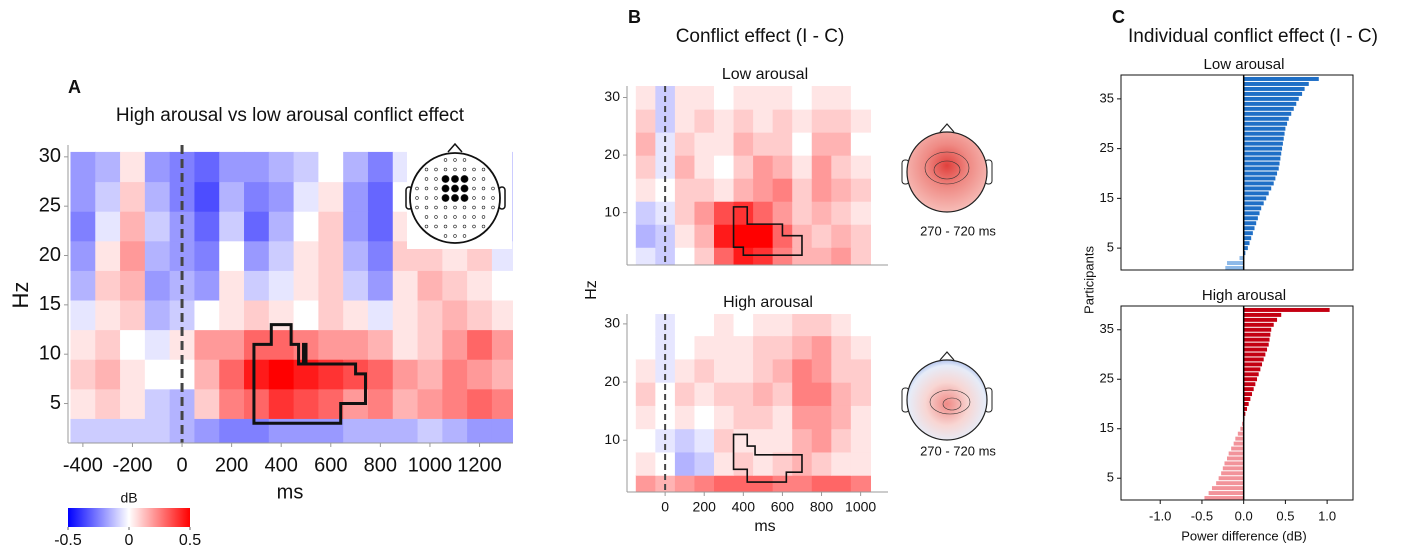  What do you see at coordinates (20, 295) in the screenshot?
I see `y-axis-label: Hz` at bounding box center [20, 295].